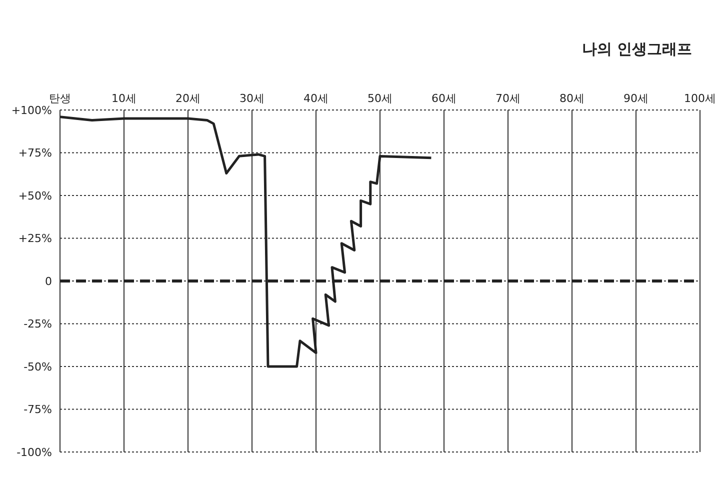 The image size is (720, 492). I want to click on x-tick-label: 90세, so click(636, 98).